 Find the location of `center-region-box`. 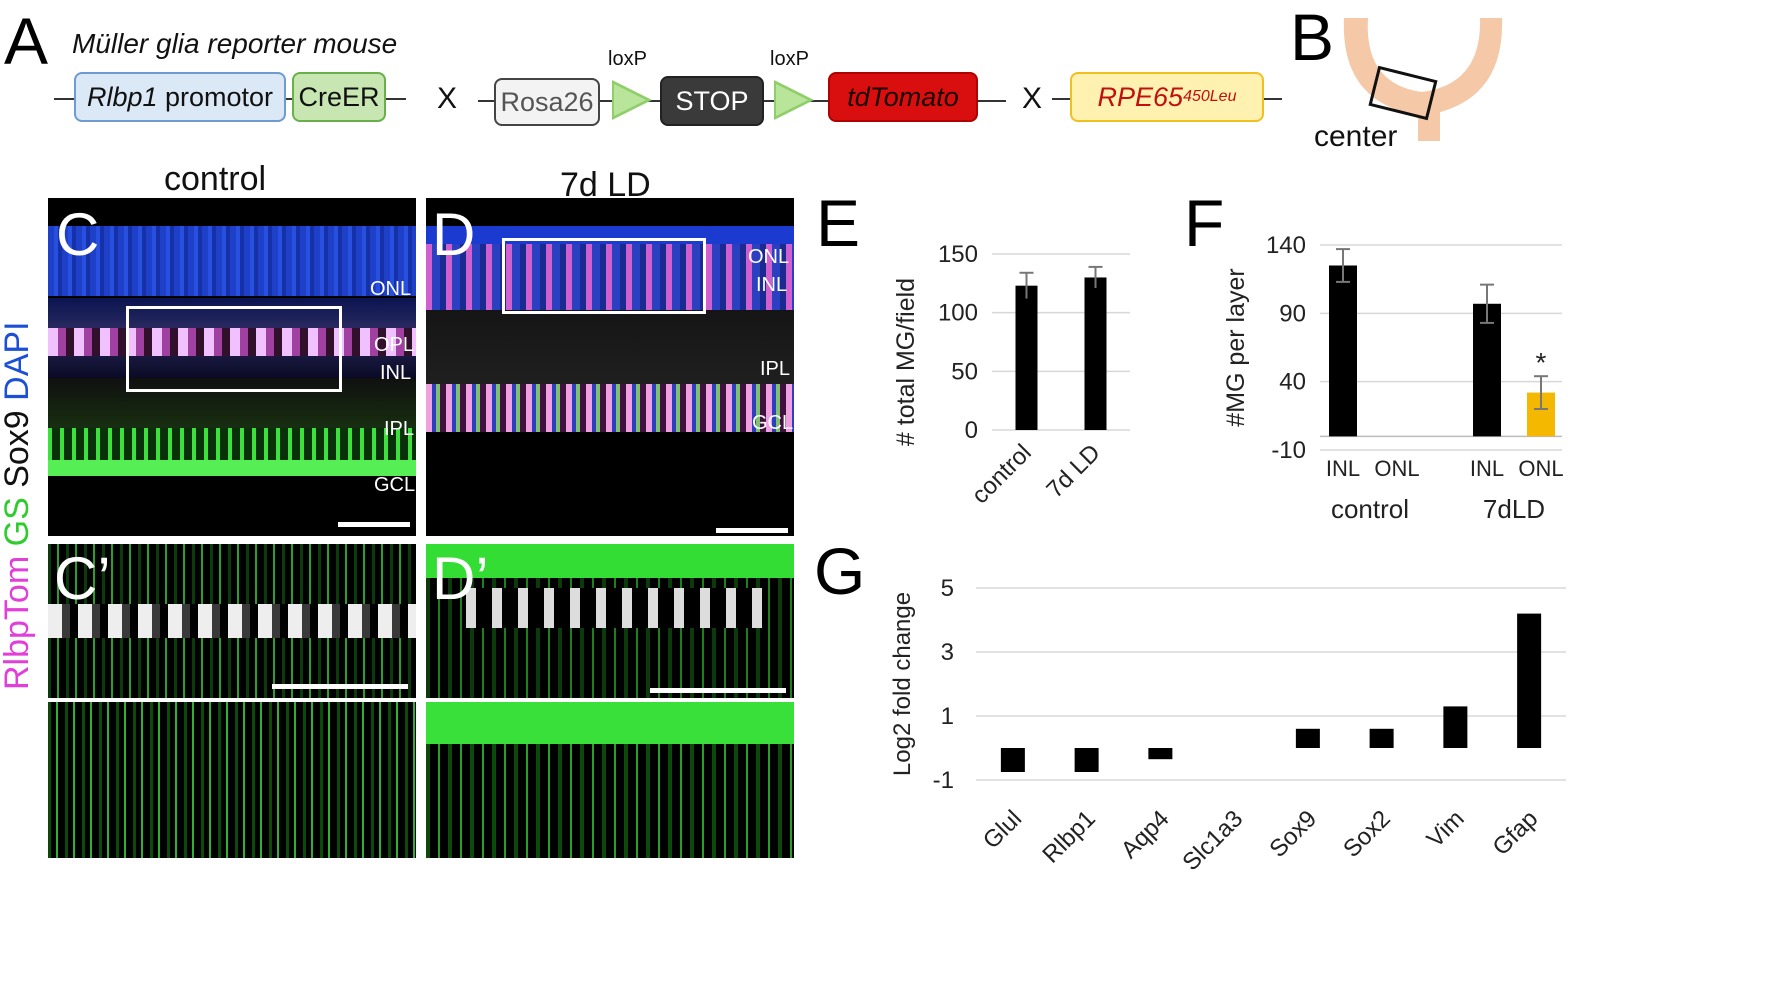

center-region-box is located at coordinates (1403, 93).